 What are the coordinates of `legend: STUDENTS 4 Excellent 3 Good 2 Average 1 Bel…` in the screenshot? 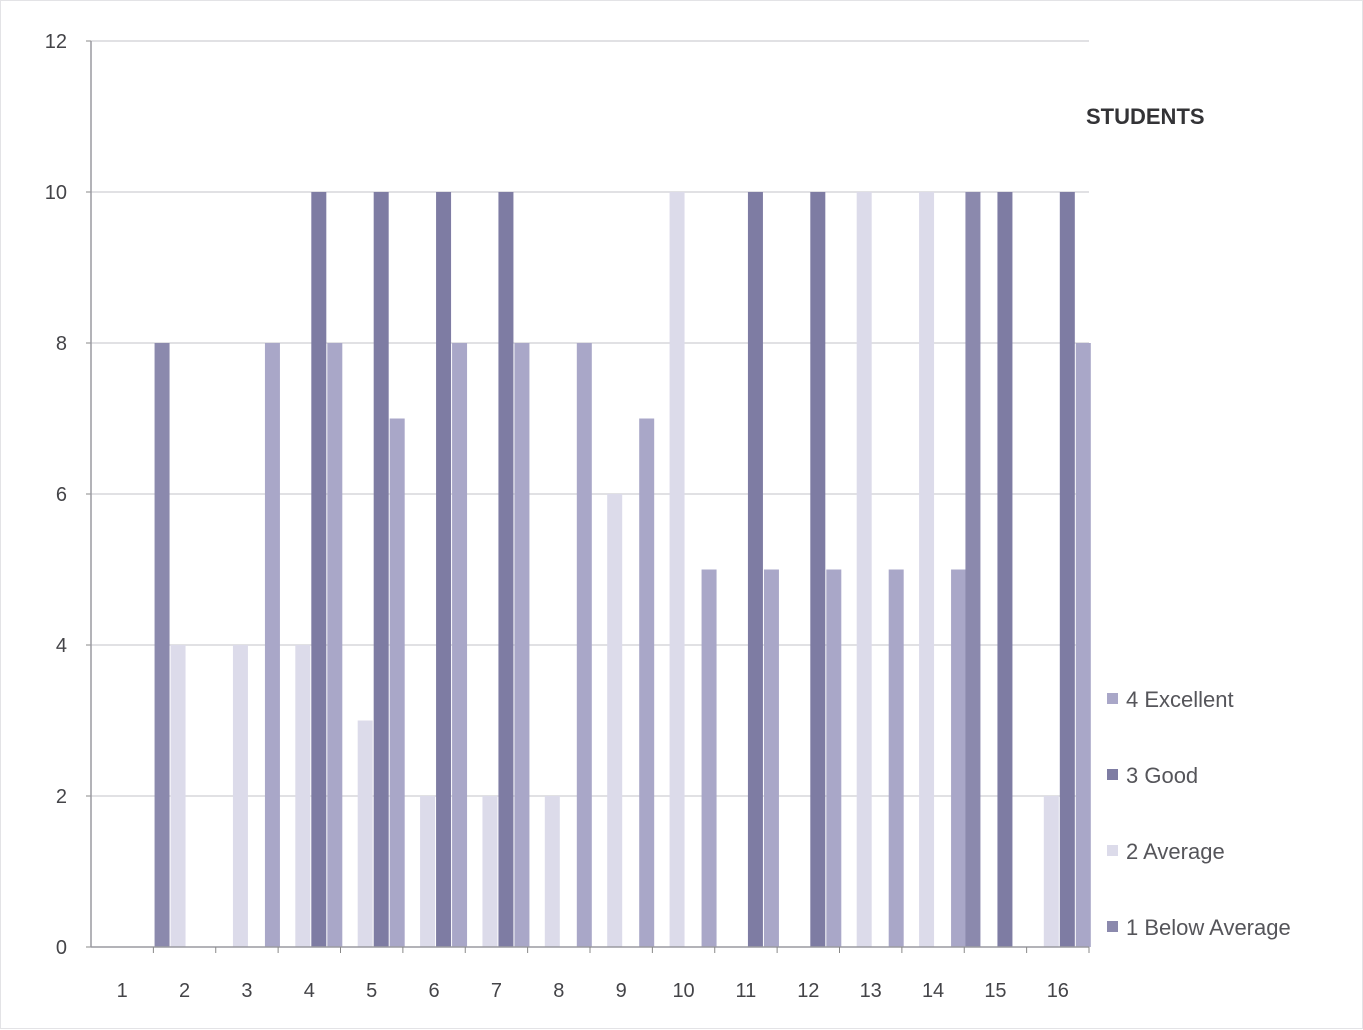 It's located at (1188, 522).